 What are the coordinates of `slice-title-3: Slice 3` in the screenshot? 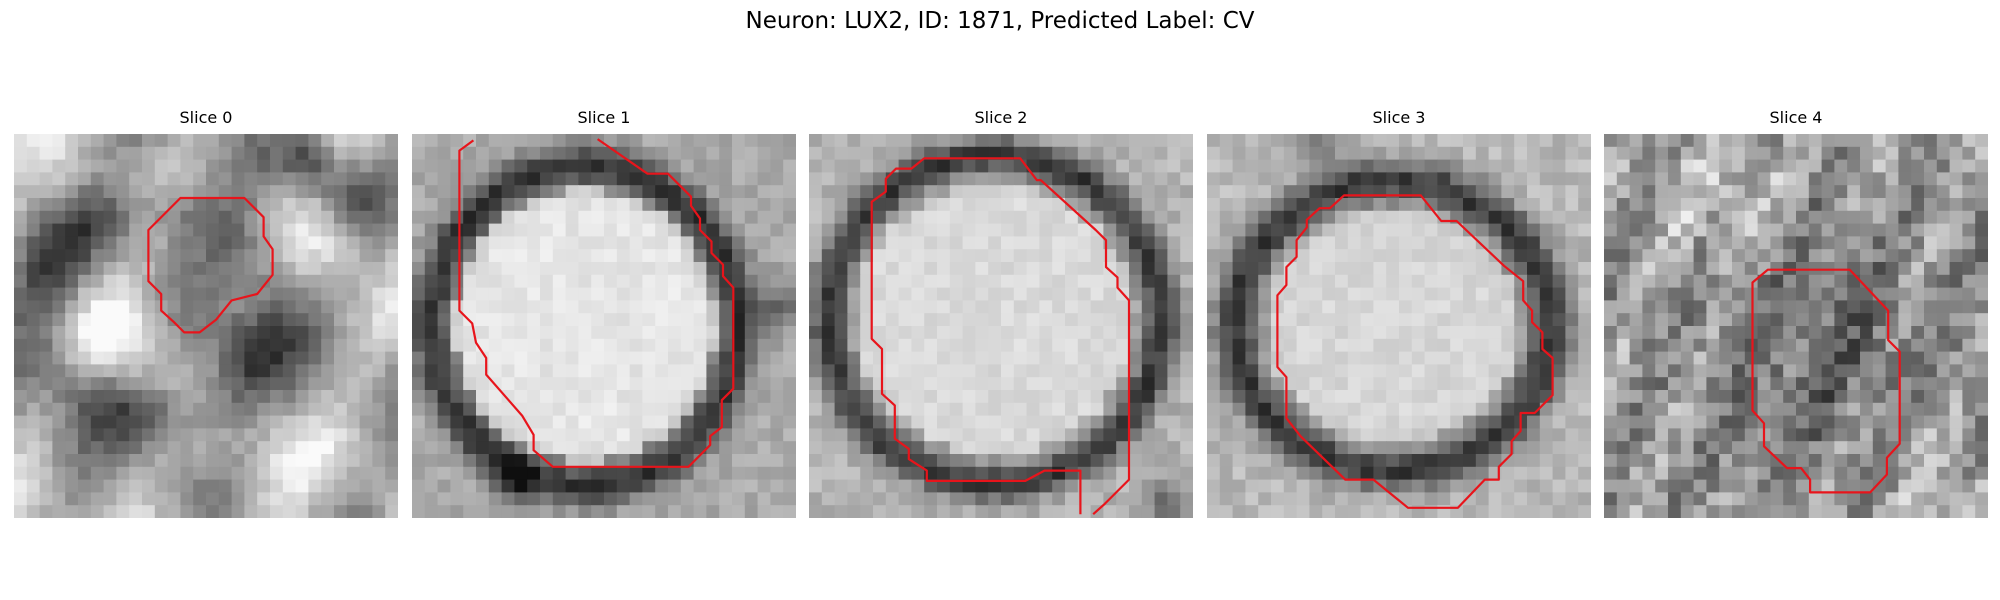 It's located at (1399, 117).